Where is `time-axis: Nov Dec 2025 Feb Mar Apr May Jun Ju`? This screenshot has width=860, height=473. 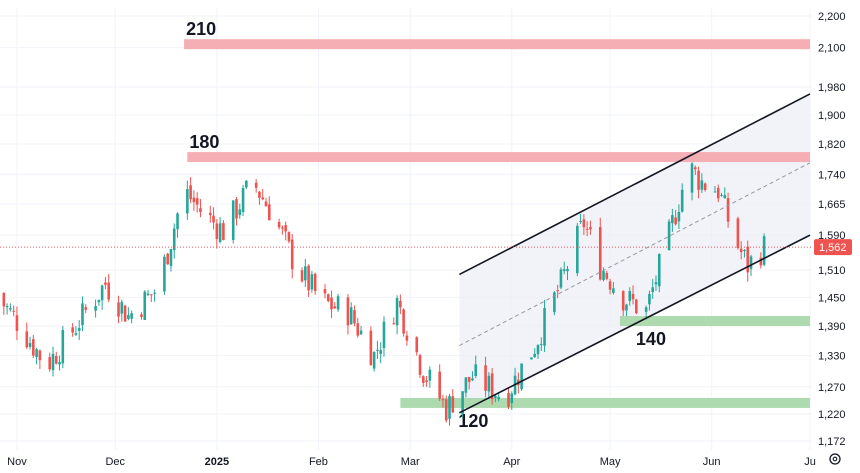 time-axis: Nov Dec 2025 Feb Mar Apr May Jun Ju is located at coordinates (411, 462).